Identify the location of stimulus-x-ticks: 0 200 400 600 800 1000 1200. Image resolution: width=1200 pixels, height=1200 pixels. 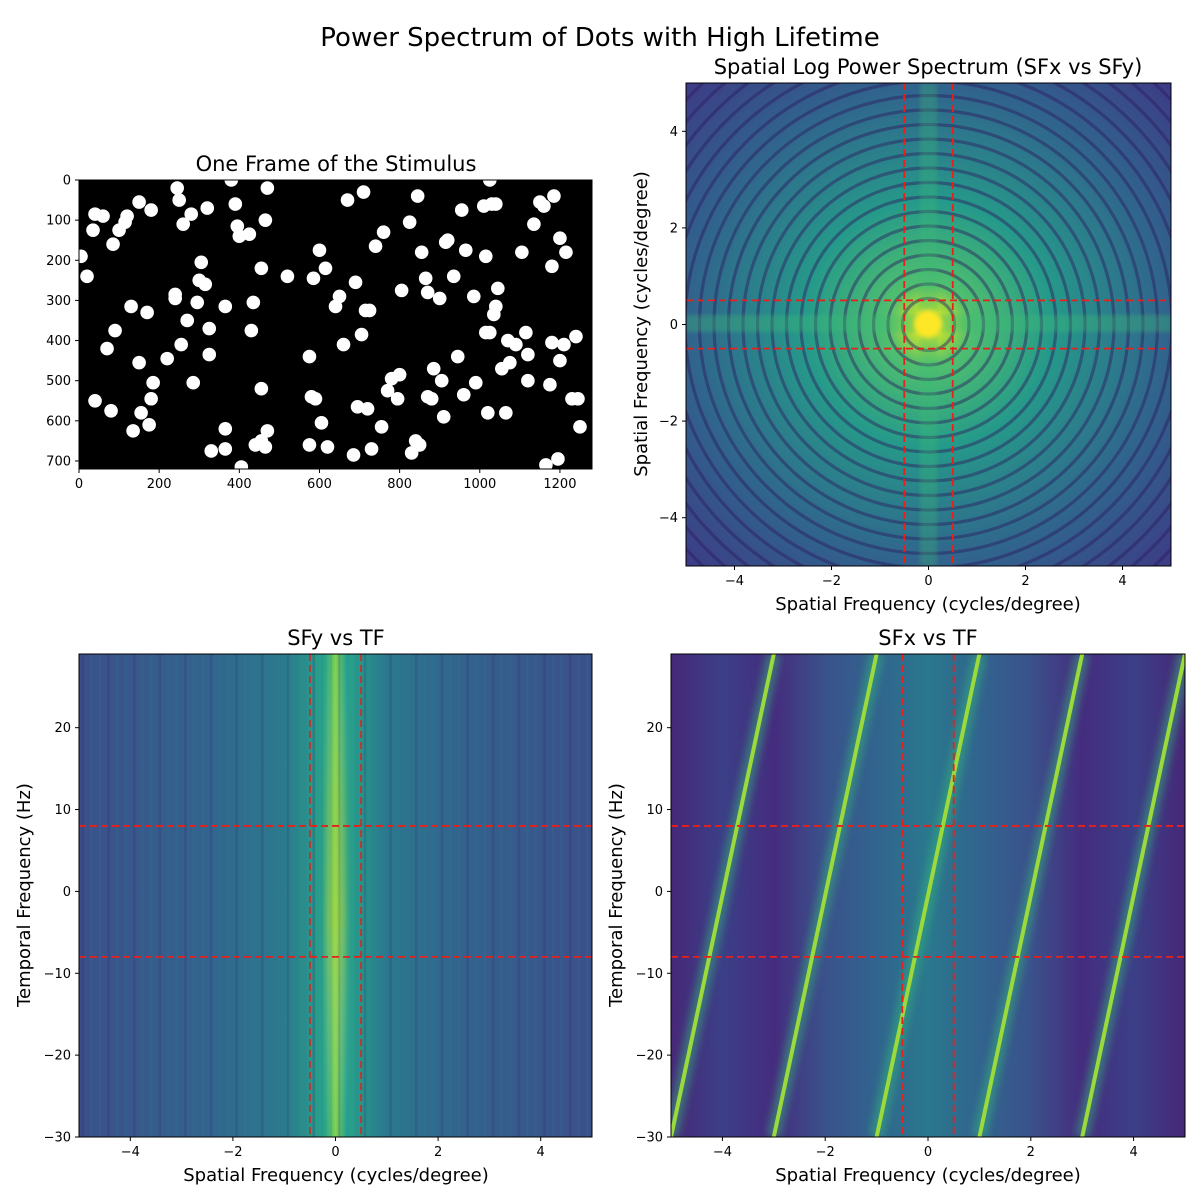
(325, 480).